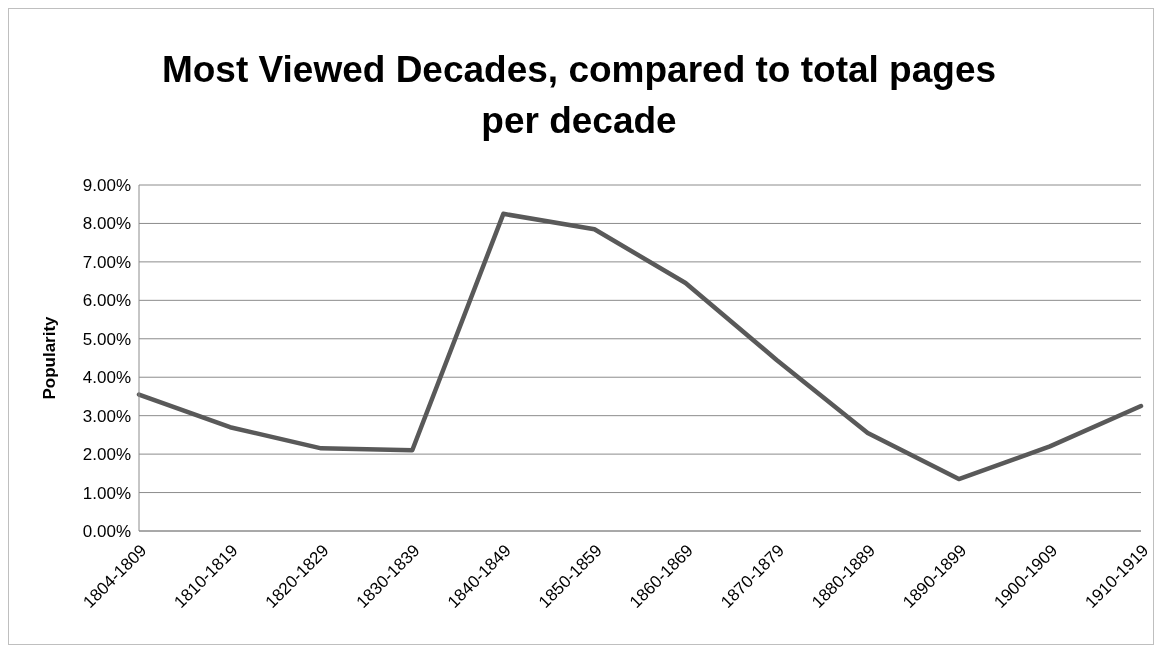 The width and height of the screenshot is (1162, 653). Describe the element at coordinates (106, 339) in the screenshot. I see `y-tick-label: 5.00%` at that location.